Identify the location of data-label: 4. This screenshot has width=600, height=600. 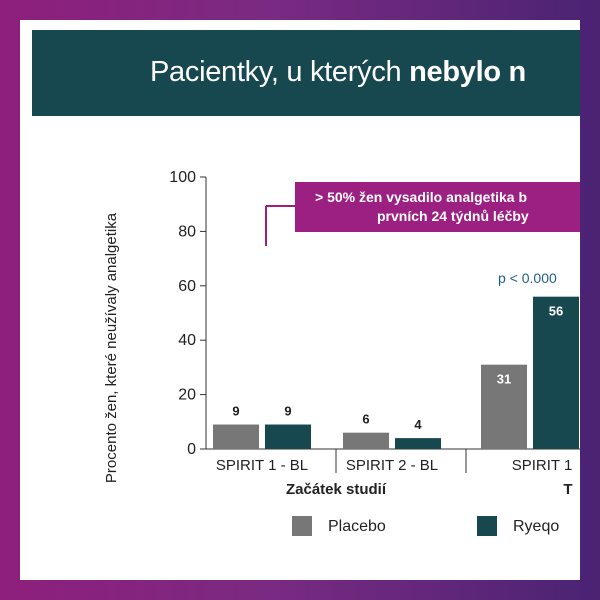
(418, 424).